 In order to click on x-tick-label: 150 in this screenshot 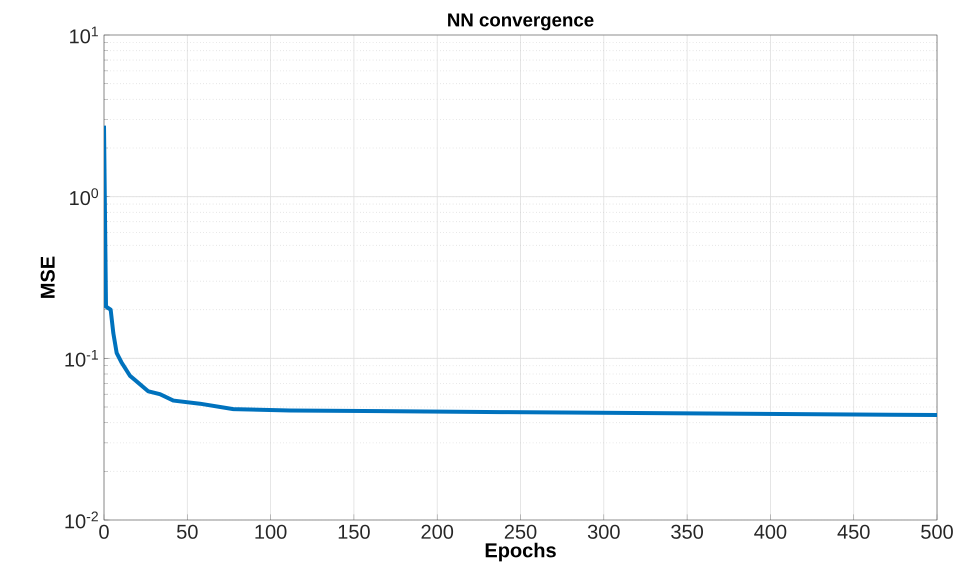, I will do `click(354, 531)`.